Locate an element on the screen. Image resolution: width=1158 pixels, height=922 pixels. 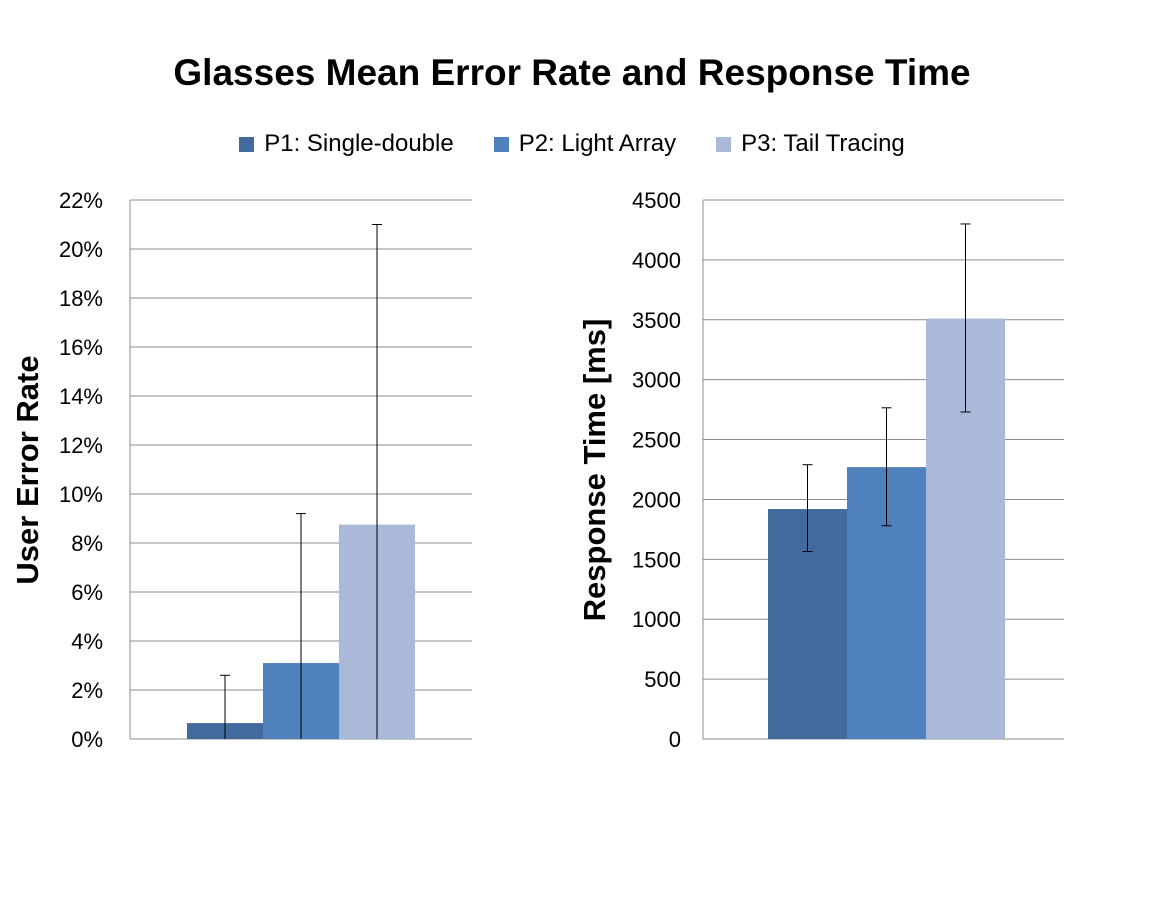
y-tick-label: 2500 is located at coordinates (656, 440).